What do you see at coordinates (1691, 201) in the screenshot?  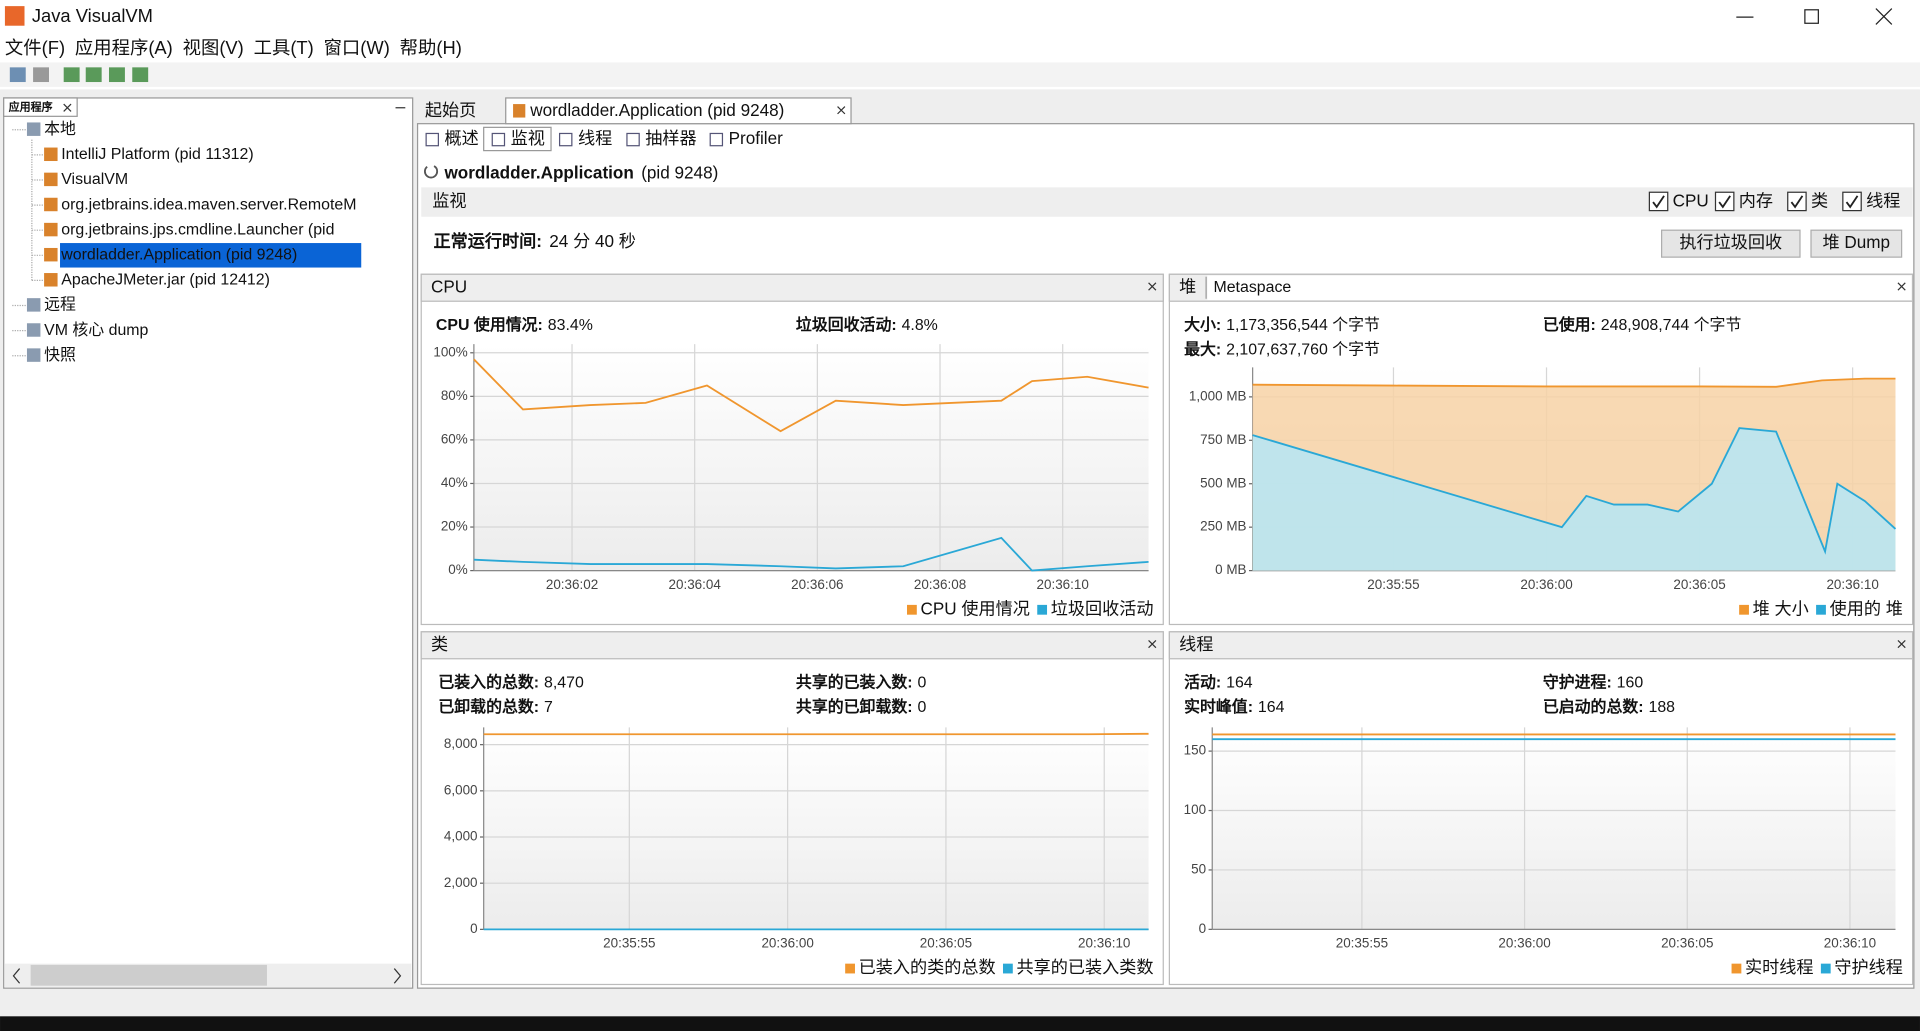 I see `checkbox-label: CPU` at bounding box center [1691, 201].